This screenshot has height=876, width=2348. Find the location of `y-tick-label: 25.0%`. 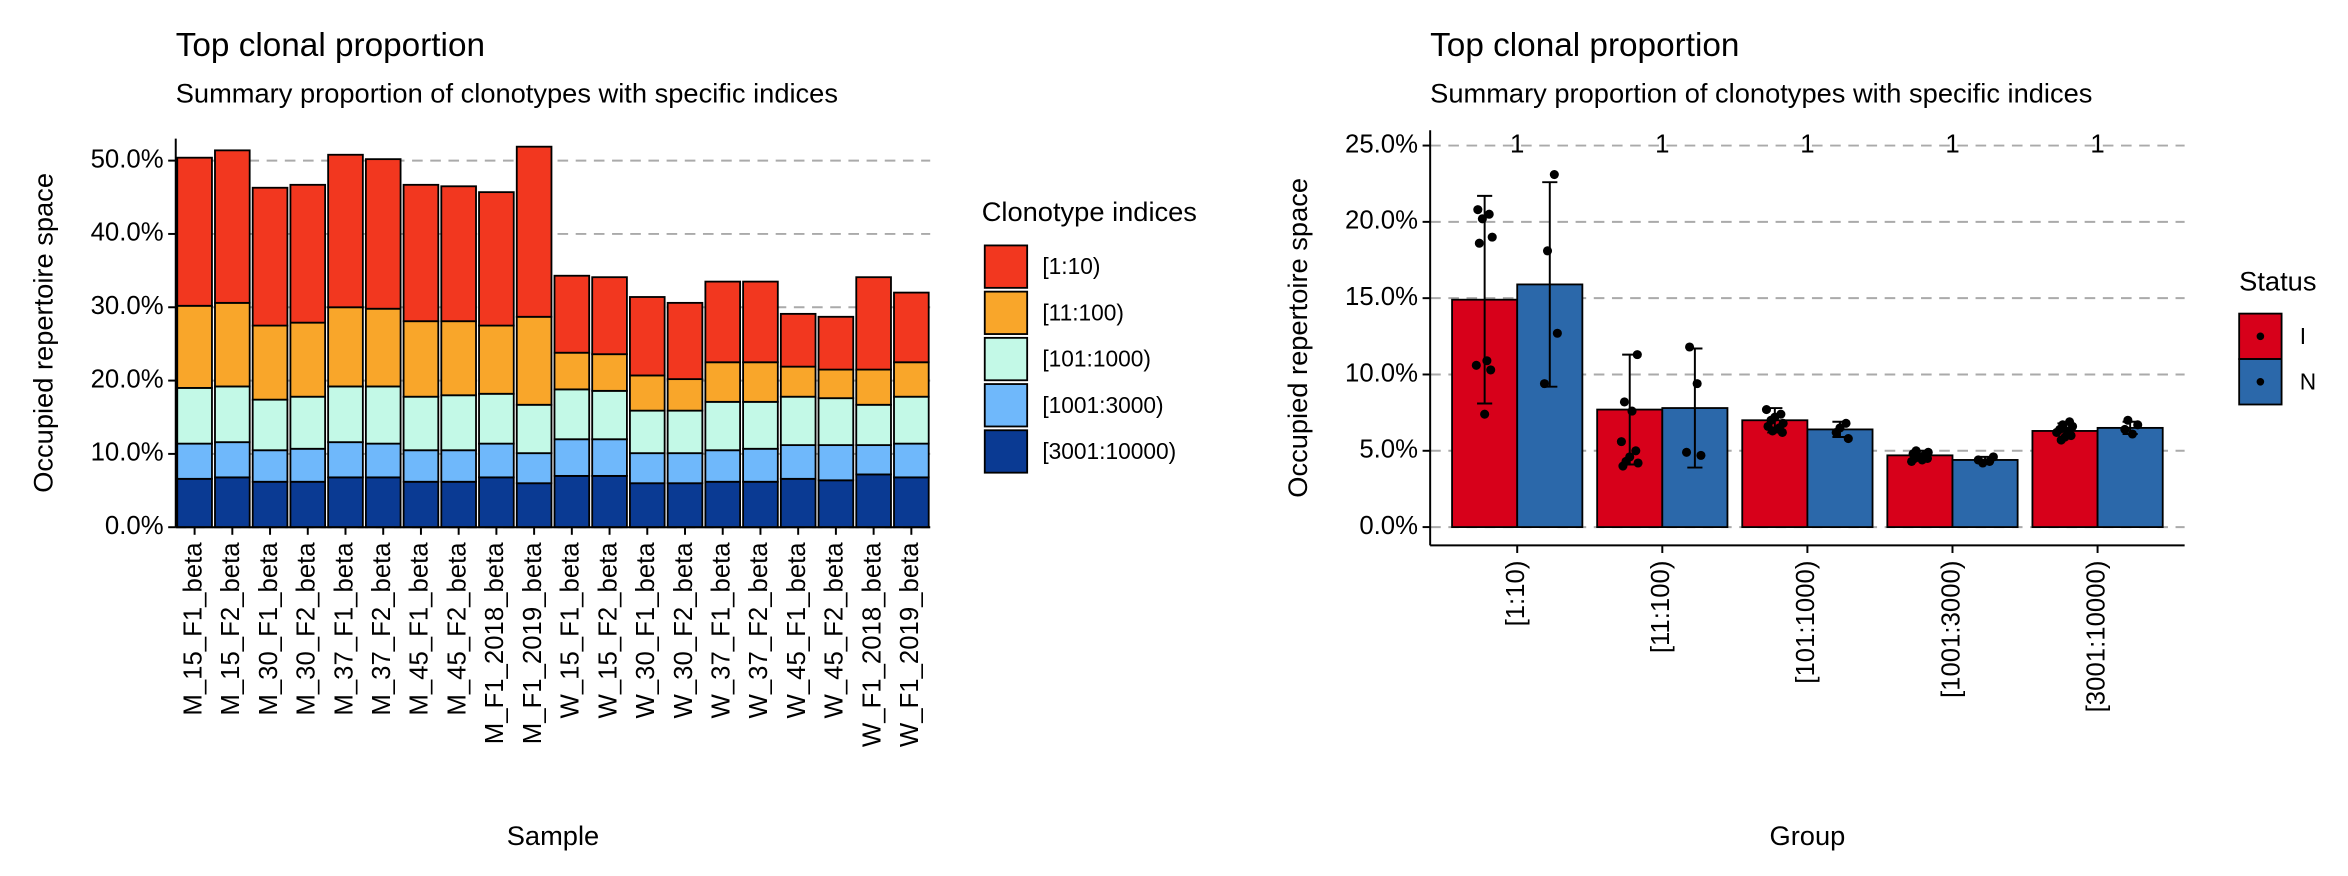

y-tick-label: 25.0% is located at coordinates (1381, 144).